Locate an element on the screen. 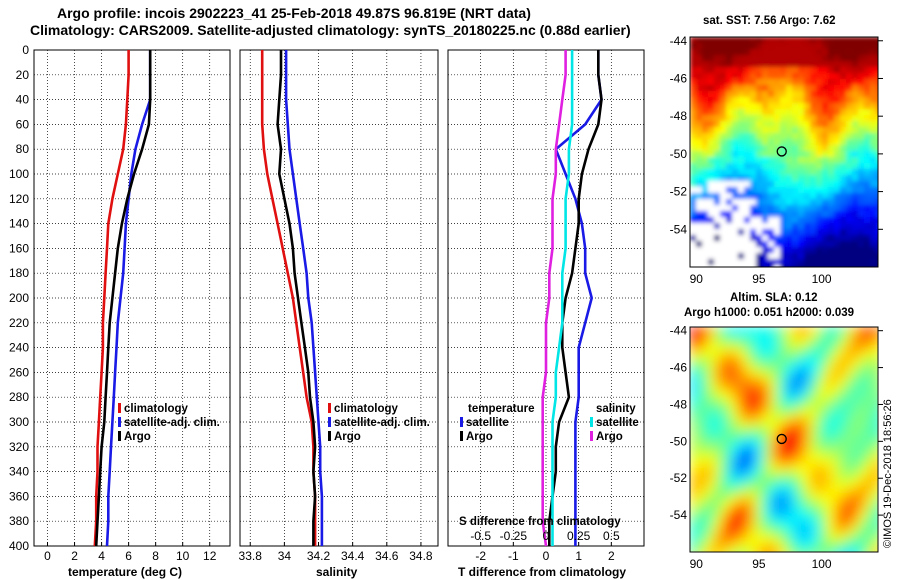 This screenshot has height=580, width=900. x-tick-label: -2 is located at coordinates (480, 556).